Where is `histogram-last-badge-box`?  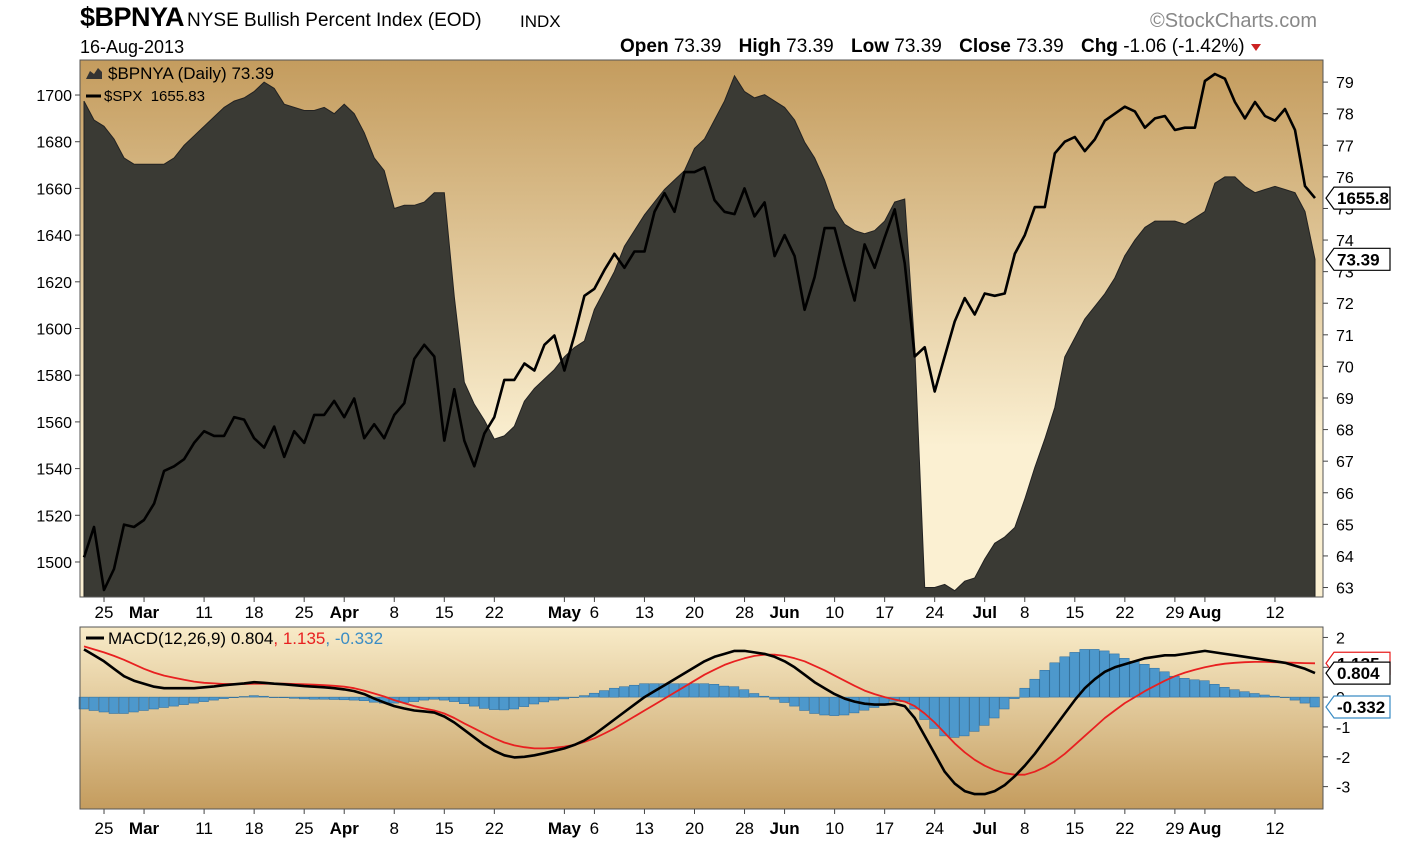
histogram-last-badge-box is located at coordinates (1358, 707).